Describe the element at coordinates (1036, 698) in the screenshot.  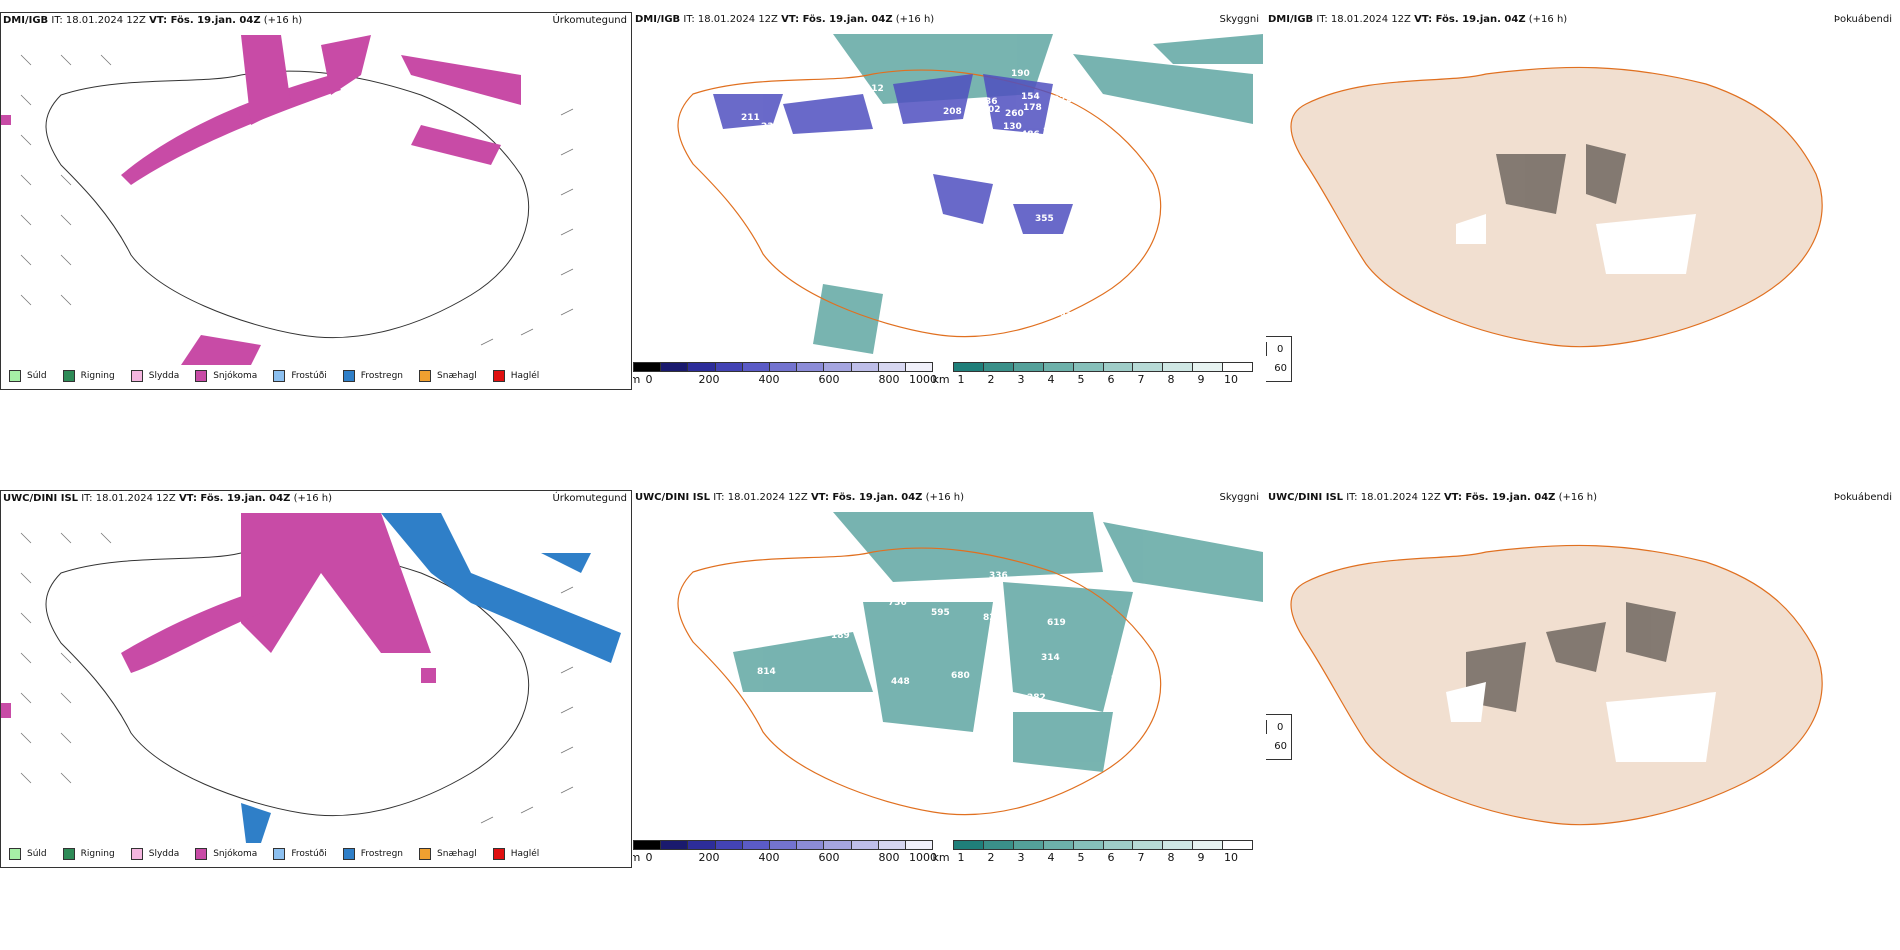
I see `map-label: 282` at that location.